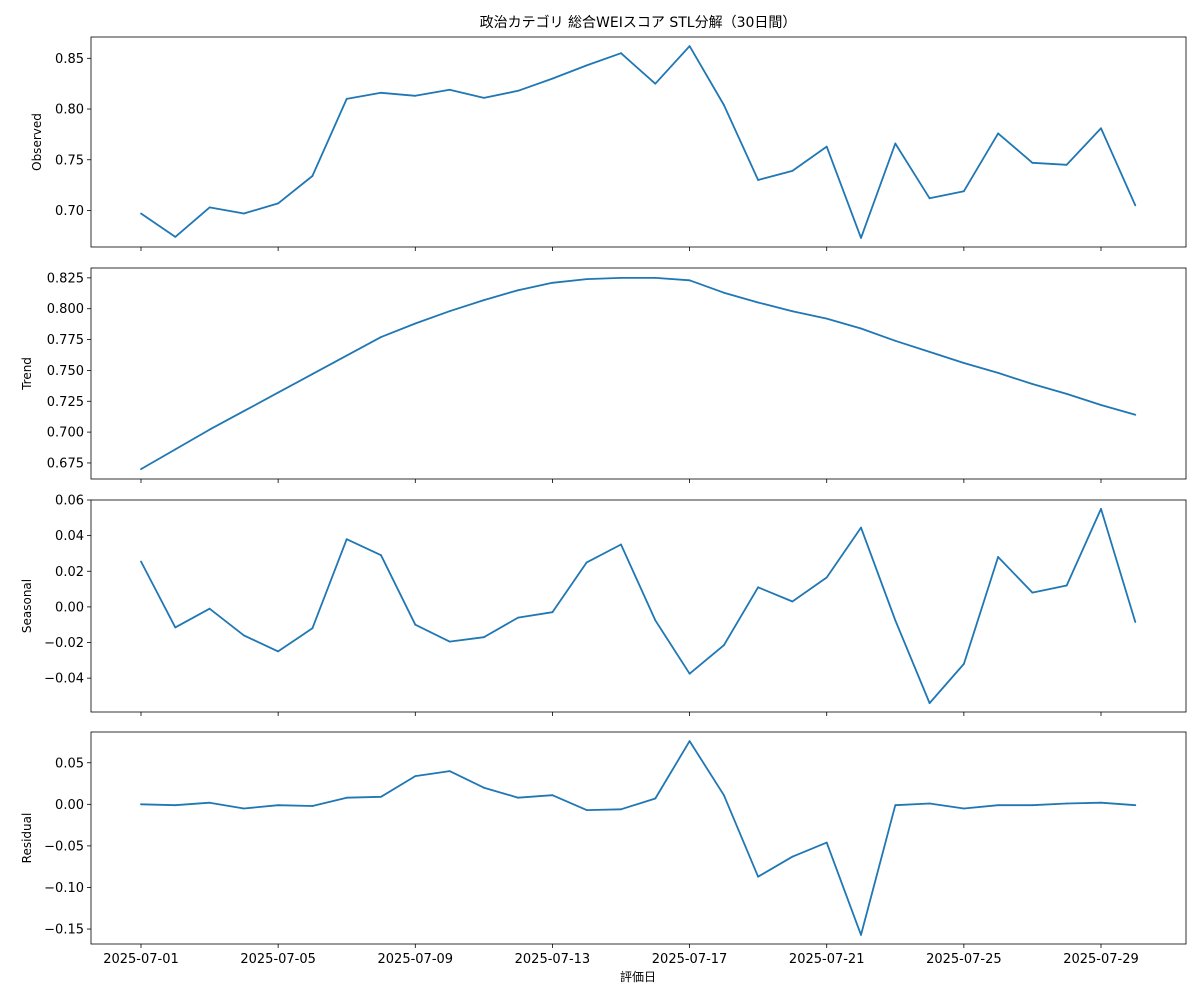 The height and width of the screenshot is (1000, 1200). Describe the element at coordinates (65, 463) in the screenshot. I see `y-tick-label: 0.675` at that location.